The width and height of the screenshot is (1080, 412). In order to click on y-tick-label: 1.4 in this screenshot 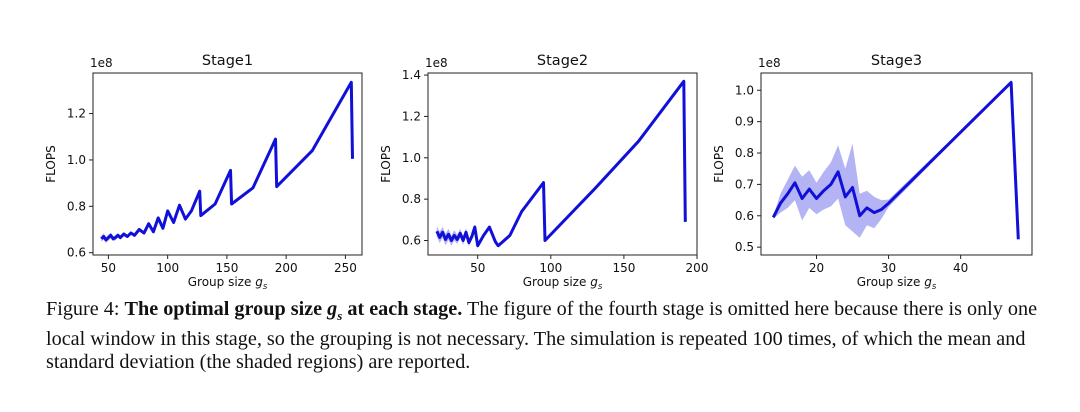, I will do `click(411, 75)`.